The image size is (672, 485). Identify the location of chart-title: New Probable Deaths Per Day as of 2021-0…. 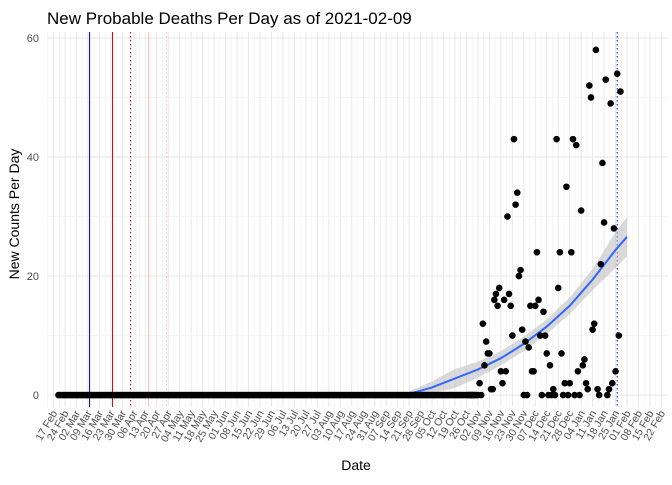
(229, 18).